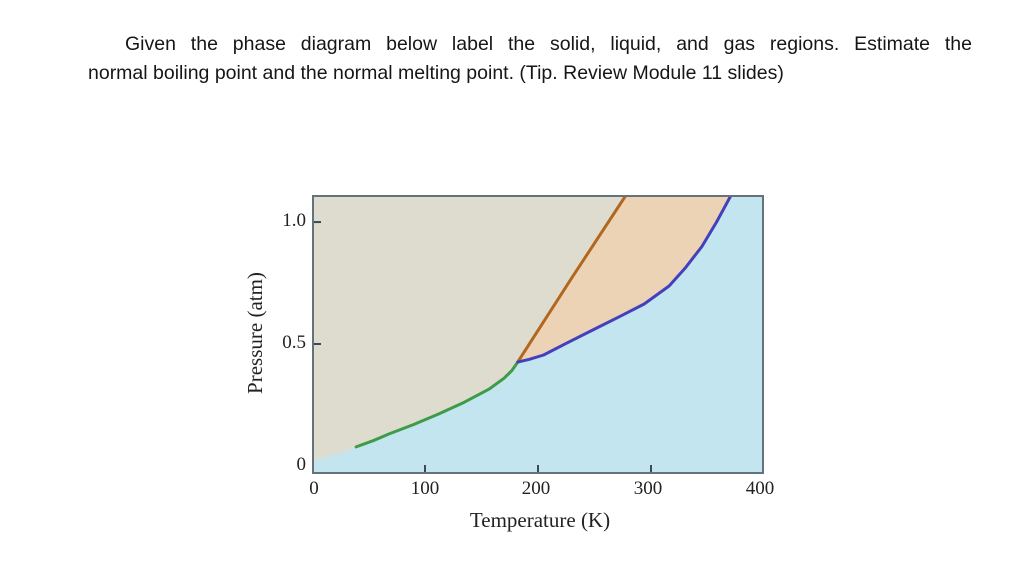 Image resolution: width=1024 pixels, height=585 pixels. I want to click on solid-region, so click(469, 326).